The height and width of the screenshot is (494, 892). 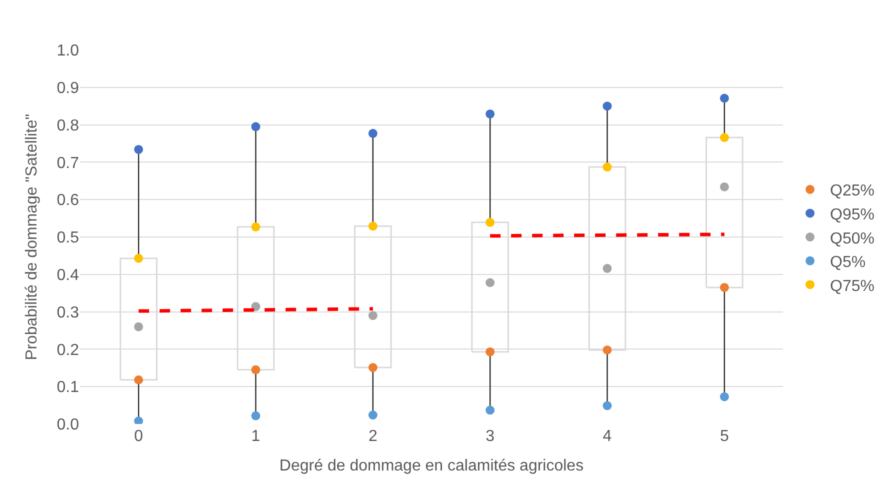 What do you see at coordinates (490, 436) in the screenshot?
I see `x-tick-label: 3` at bounding box center [490, 436].